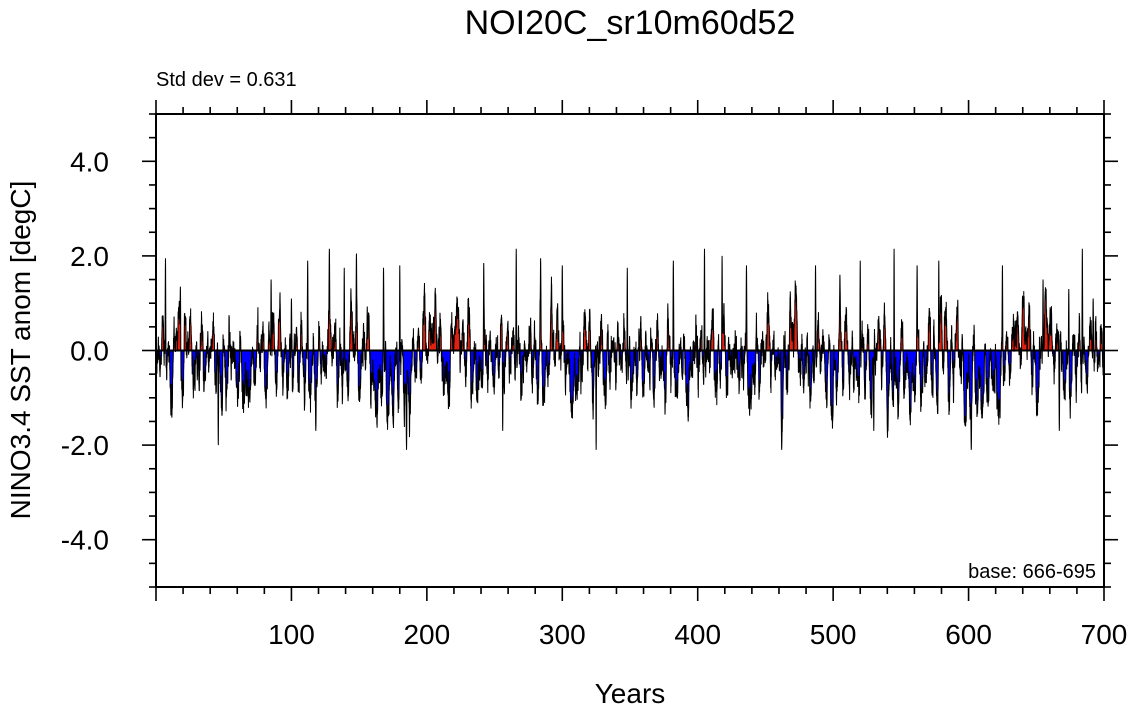 The image size is (1136, 712). What do you see at coordinates (85, 540) in the screenshot?
I see `y-tick-label: -4.0` at bounding box center [85, 540].